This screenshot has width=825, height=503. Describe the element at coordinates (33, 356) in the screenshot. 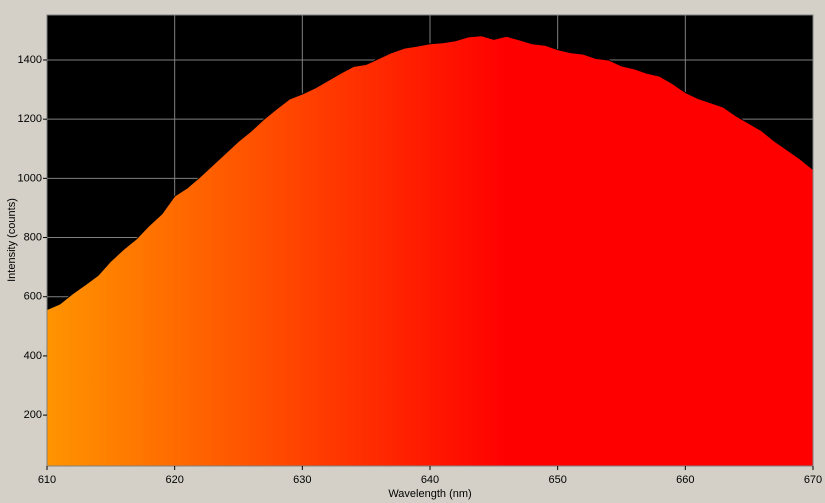

I see `y-tick-label: 400` at that location.